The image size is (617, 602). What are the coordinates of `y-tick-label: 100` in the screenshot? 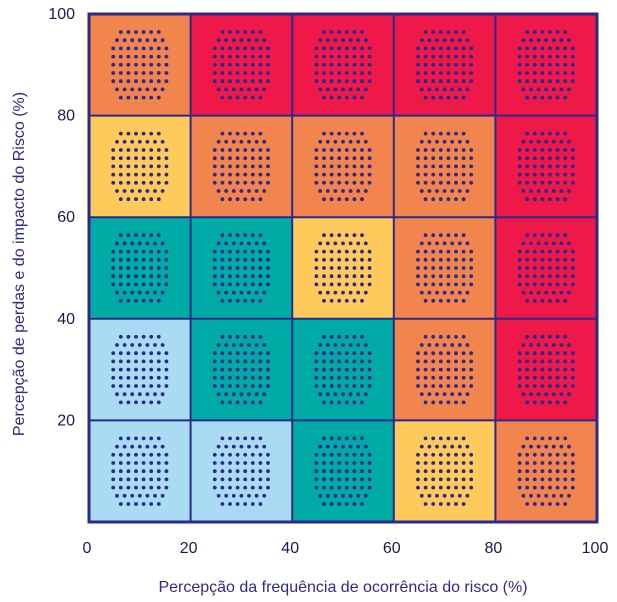 It's located at (61, 14).